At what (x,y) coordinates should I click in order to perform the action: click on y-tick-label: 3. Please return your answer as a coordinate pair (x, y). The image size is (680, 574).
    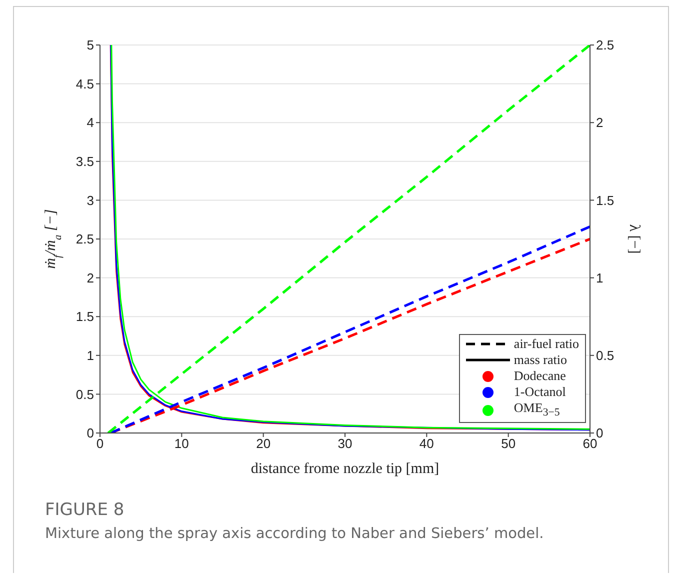
    Looking at the image, I should click on (90, 200).